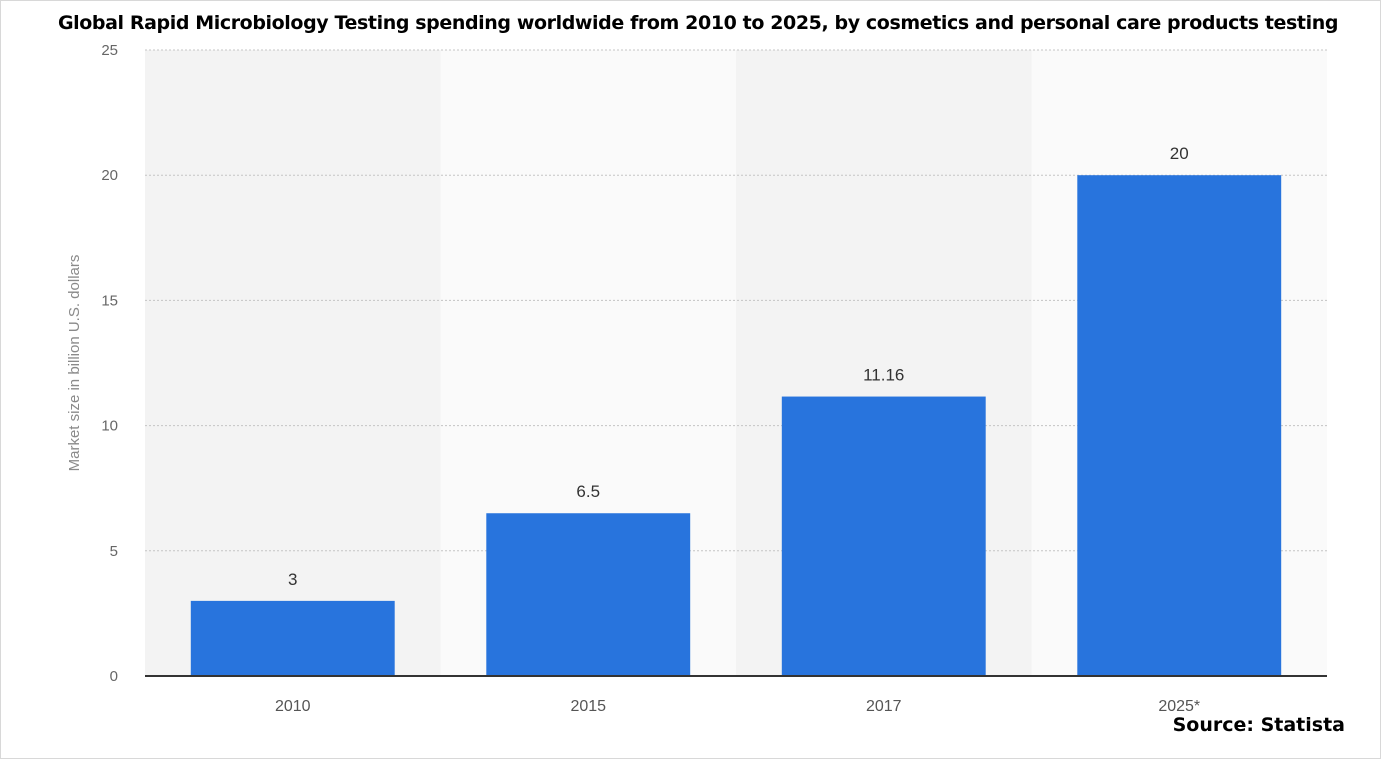  I want to click on y-tick-label: 20, so click(109, 175).